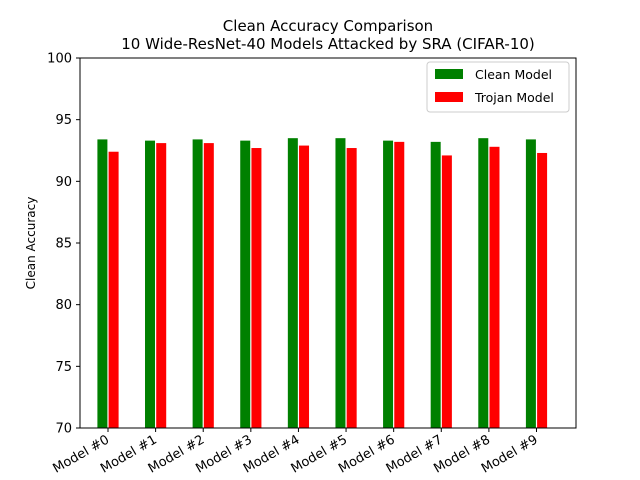 This screenshot has width=640, height=480. What do you see at coordinates (449, 74) in the screenshot?
I see `legend-swatch-clean-model` at bounding box center [449, 74].